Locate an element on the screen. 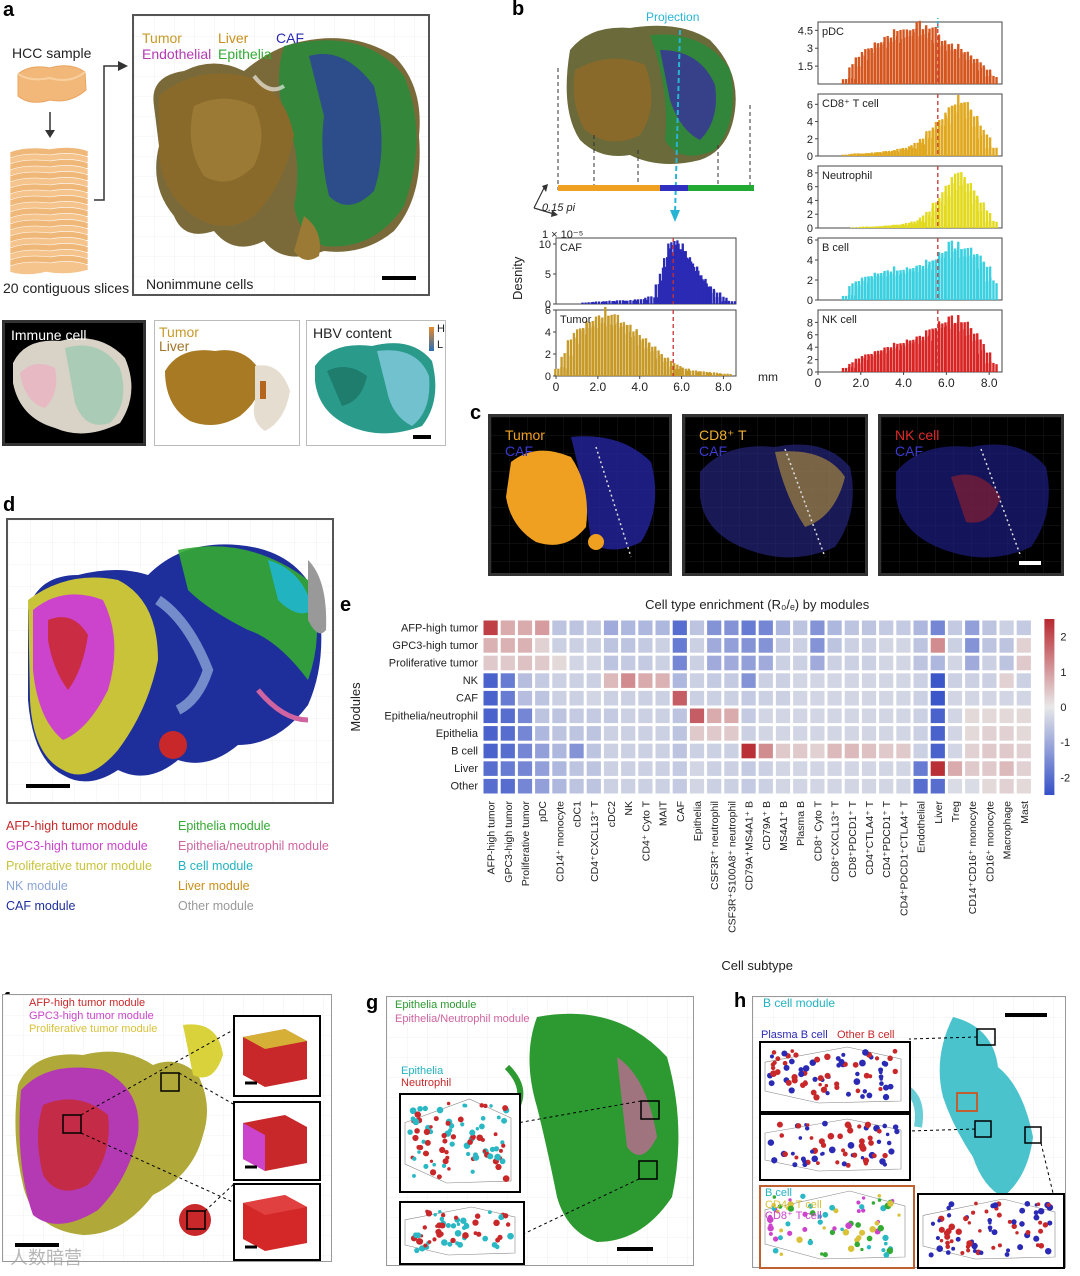  cell-cloud is located at coordinates (833, 1075).